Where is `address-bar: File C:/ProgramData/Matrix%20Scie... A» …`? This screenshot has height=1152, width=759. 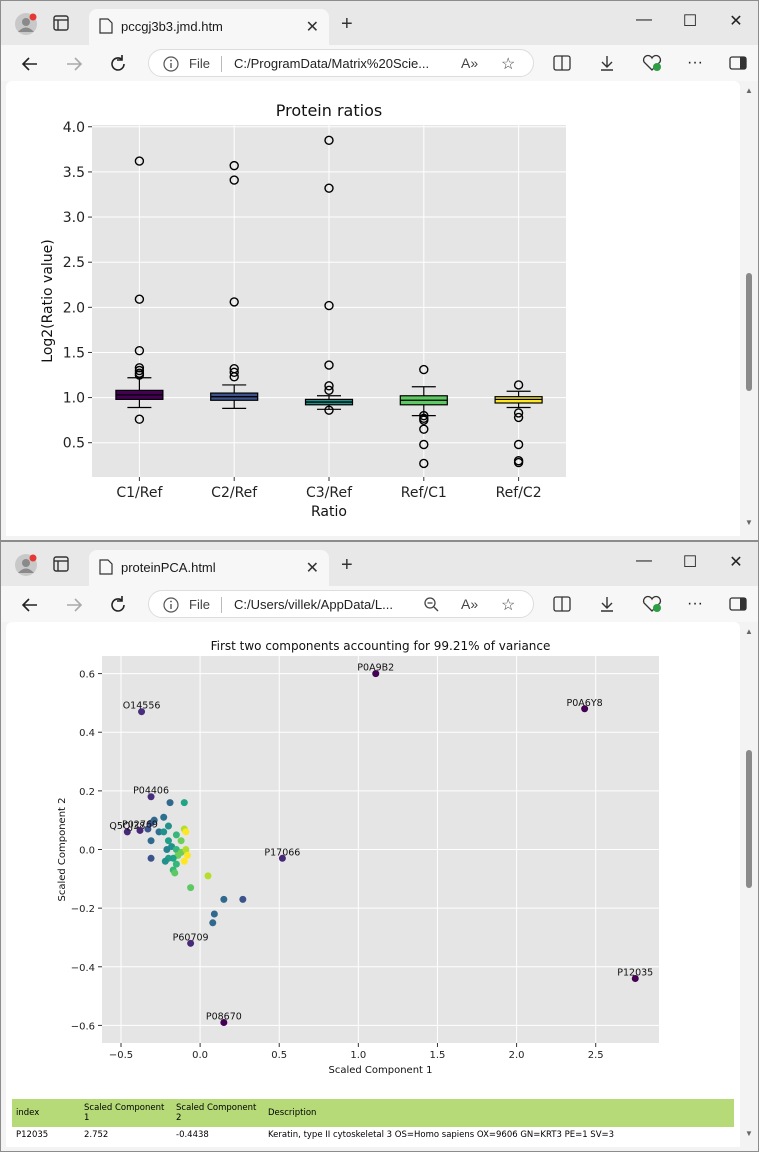 address-bar: File C:/ProgramData/Matrix%20Scie... A» … is located at coordinates (341, 63).